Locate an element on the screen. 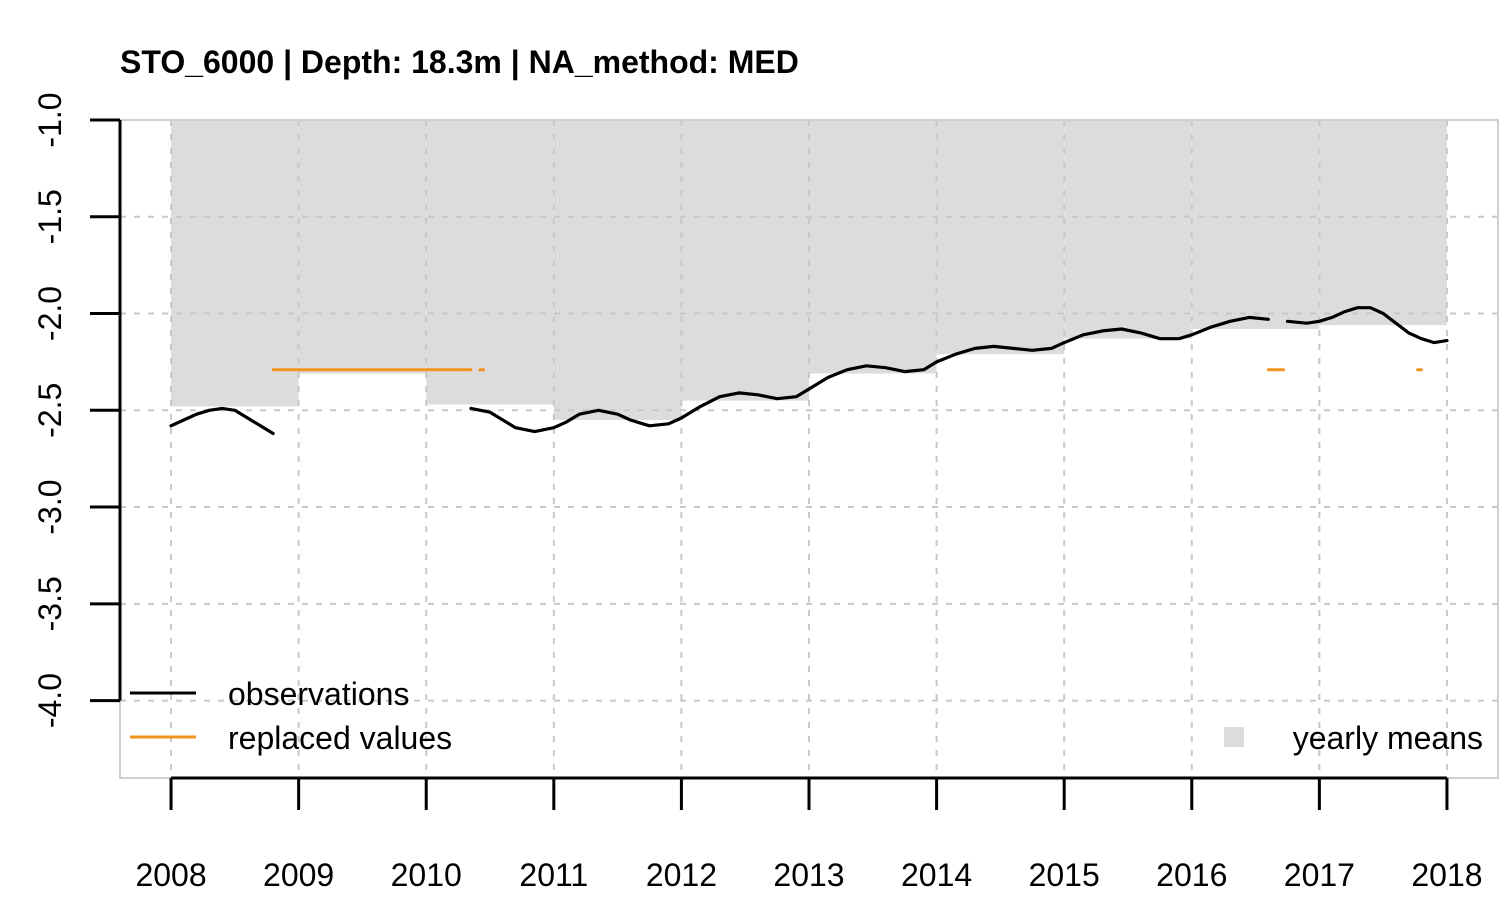 The width and height of the screenshot is (1500, 899). x-tick-label-7: 2015 is located at coordinates (1064, 875).